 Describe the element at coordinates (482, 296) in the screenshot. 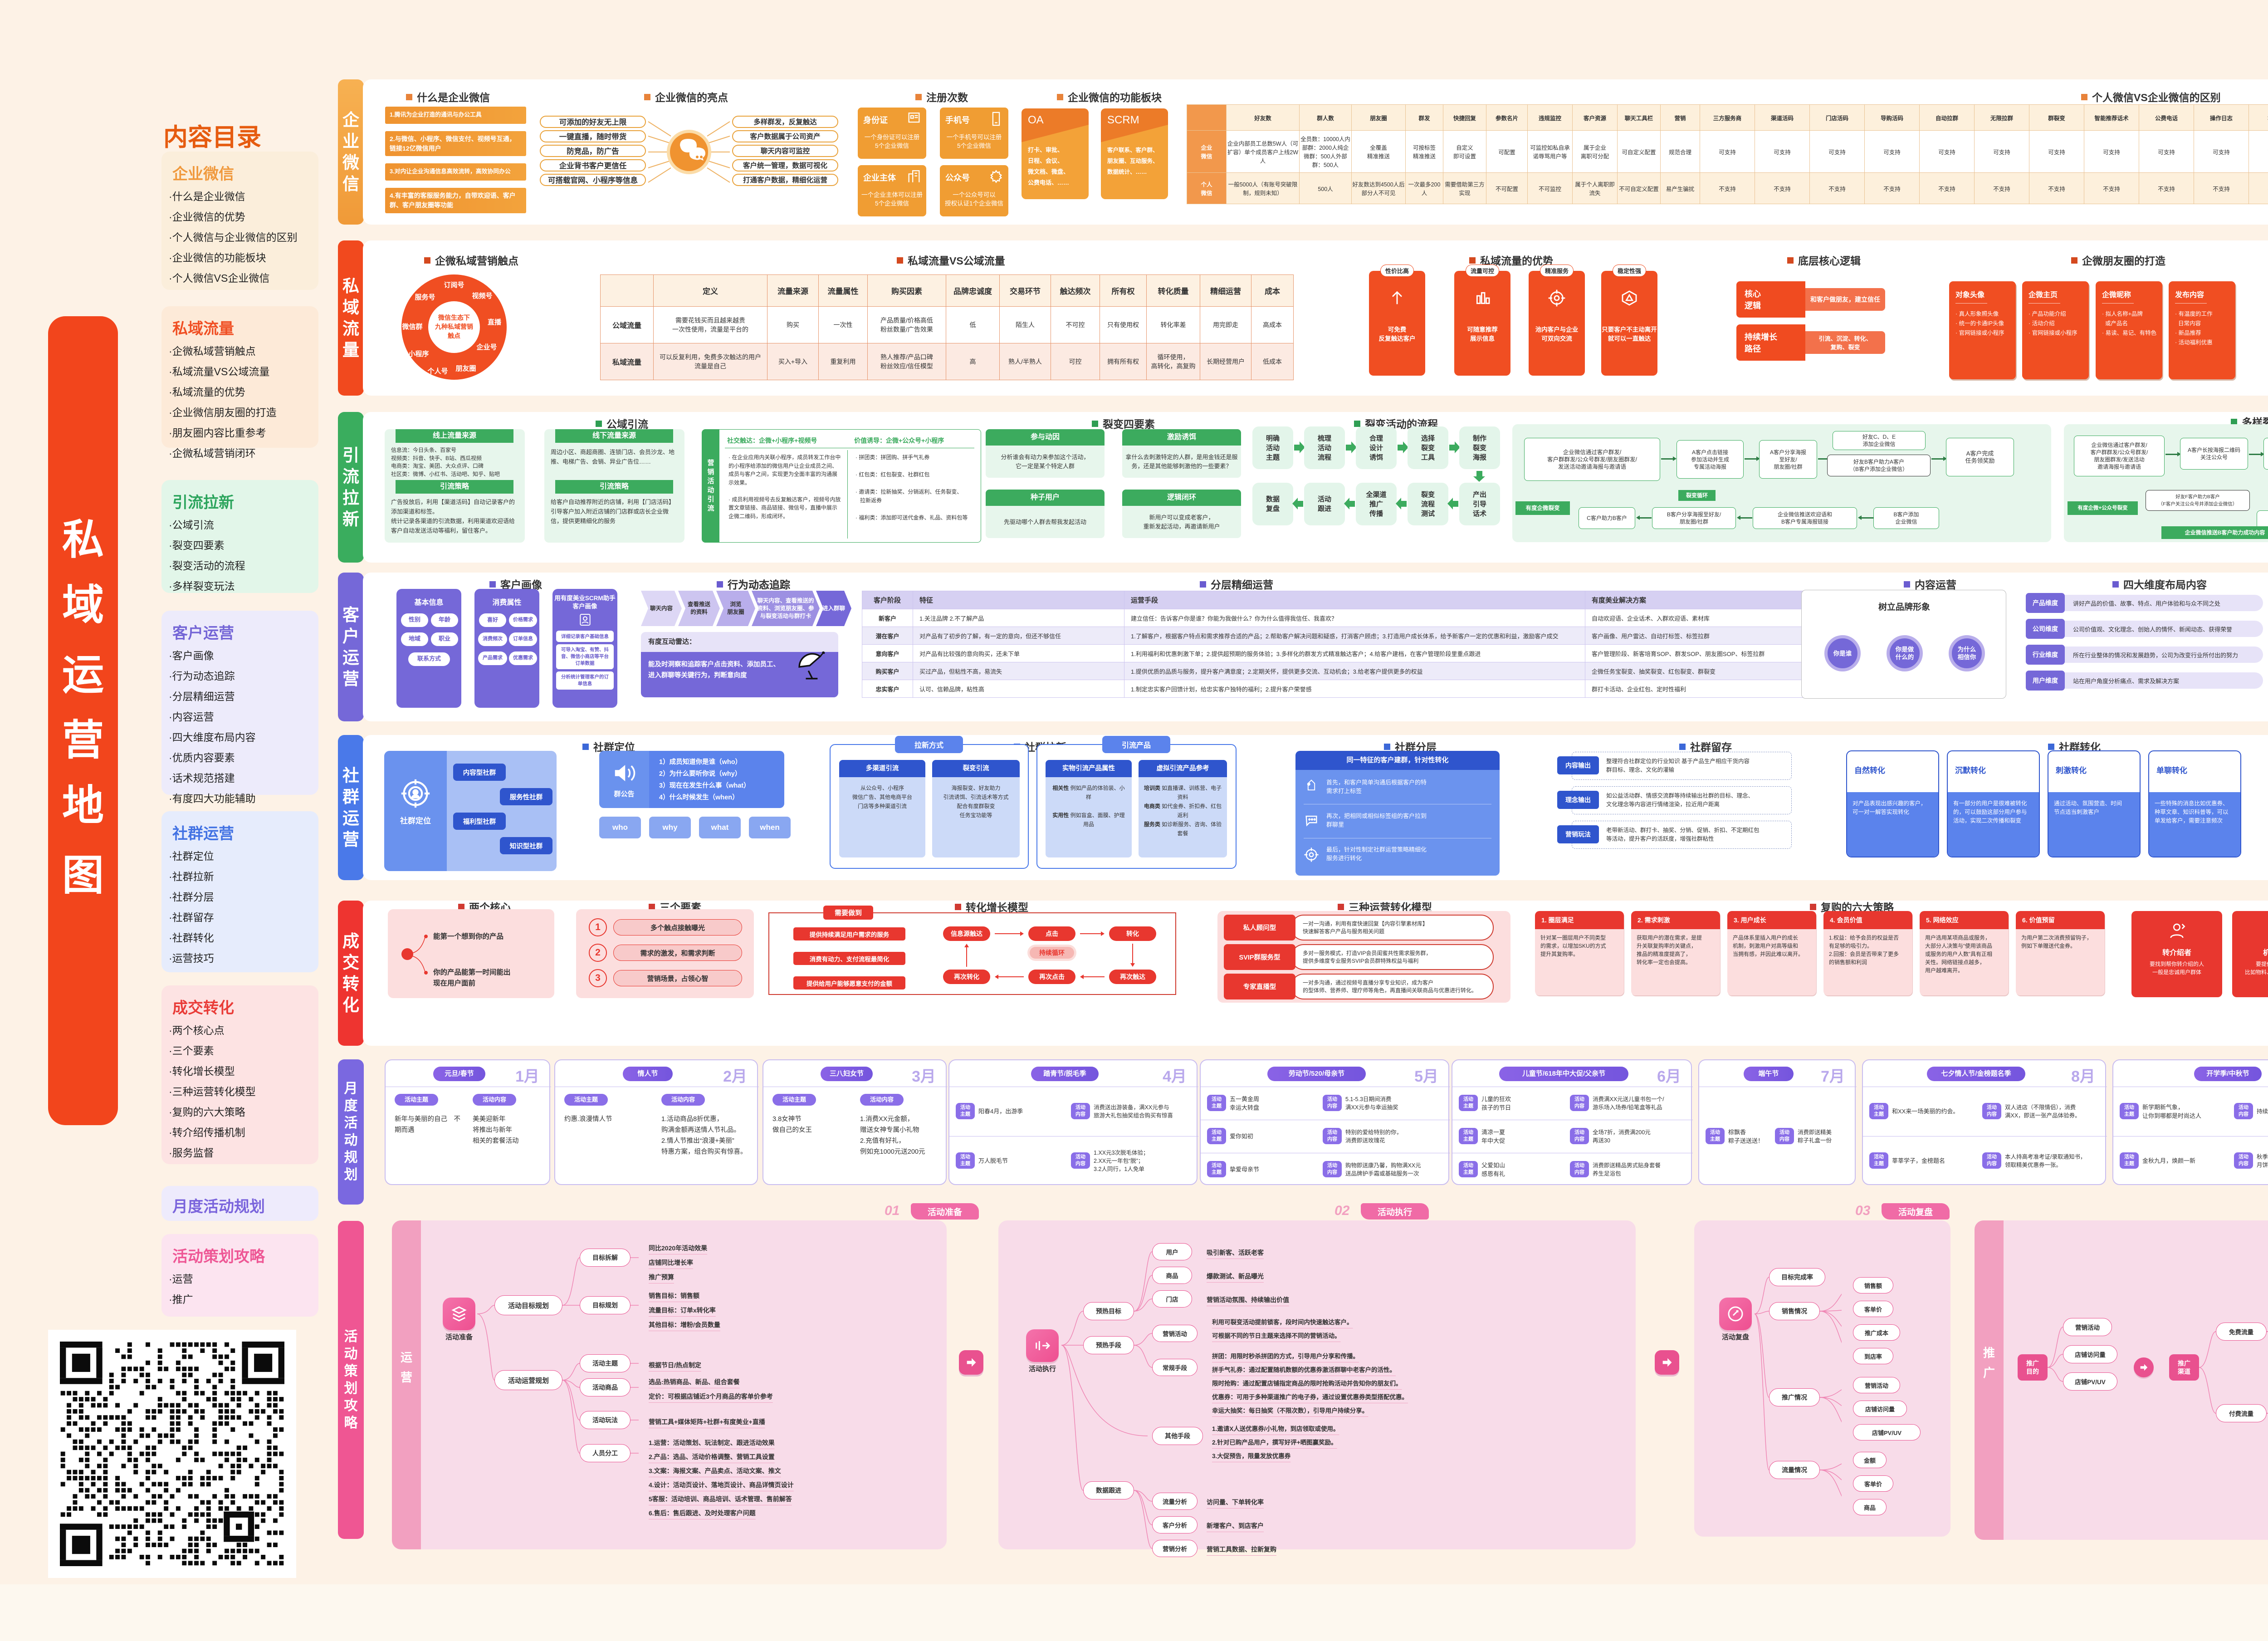

I see `svg-text: 视频号` at that location.